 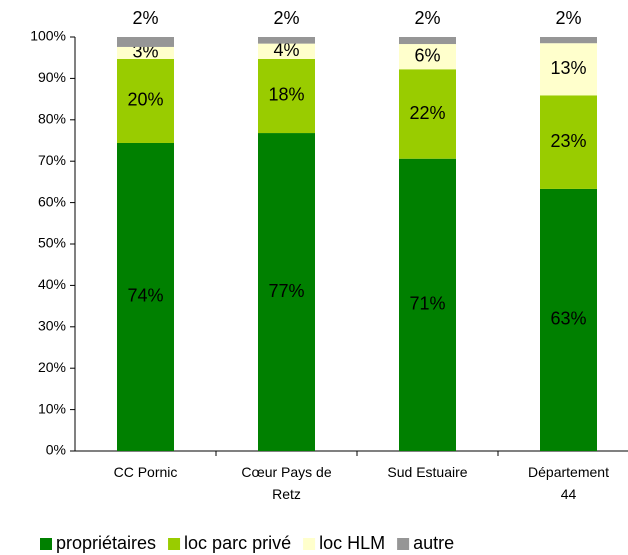 What do you see at coordinates (52, 119) in the screenshot?
I see `y-tick-label: 80%` at bounding box center [52, 119].